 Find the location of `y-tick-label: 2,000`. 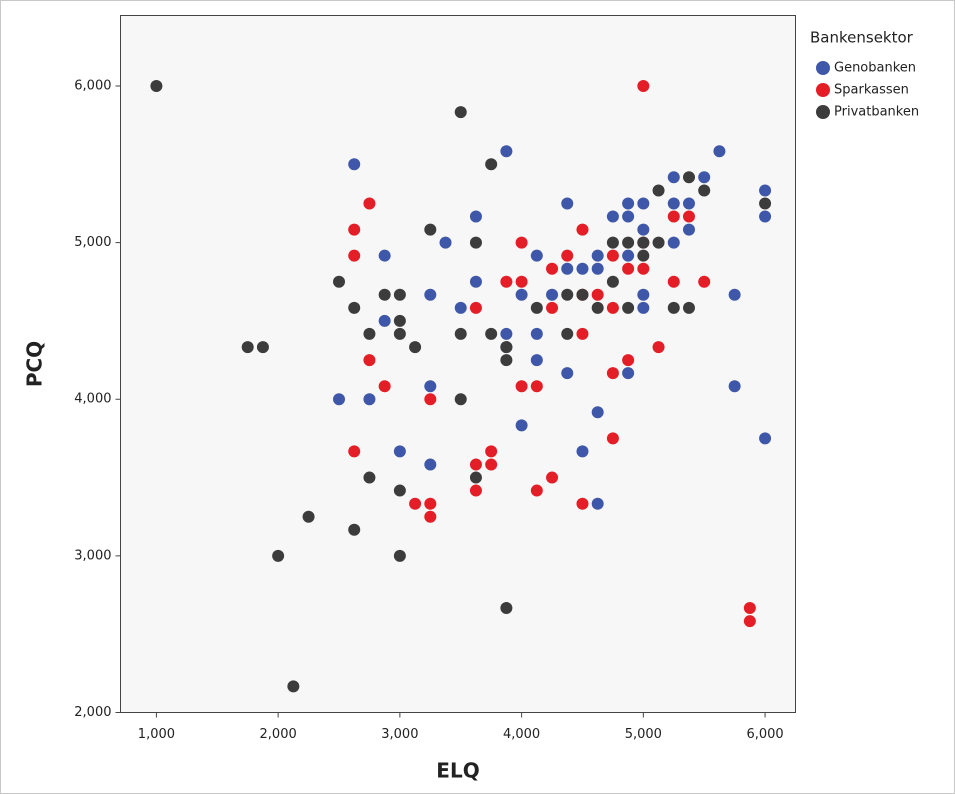

y-tick-label: 2,000 is located at coordinates (92, 712).